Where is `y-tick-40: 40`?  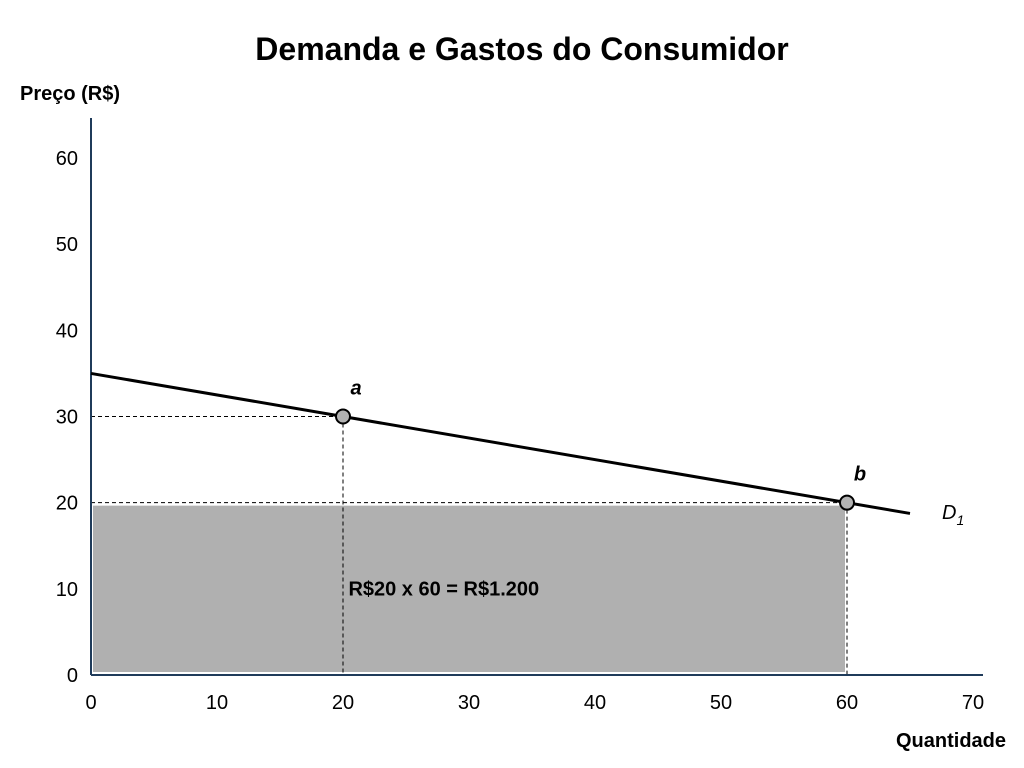 y-tick-40: 40 is located at coordinates (67, 331).